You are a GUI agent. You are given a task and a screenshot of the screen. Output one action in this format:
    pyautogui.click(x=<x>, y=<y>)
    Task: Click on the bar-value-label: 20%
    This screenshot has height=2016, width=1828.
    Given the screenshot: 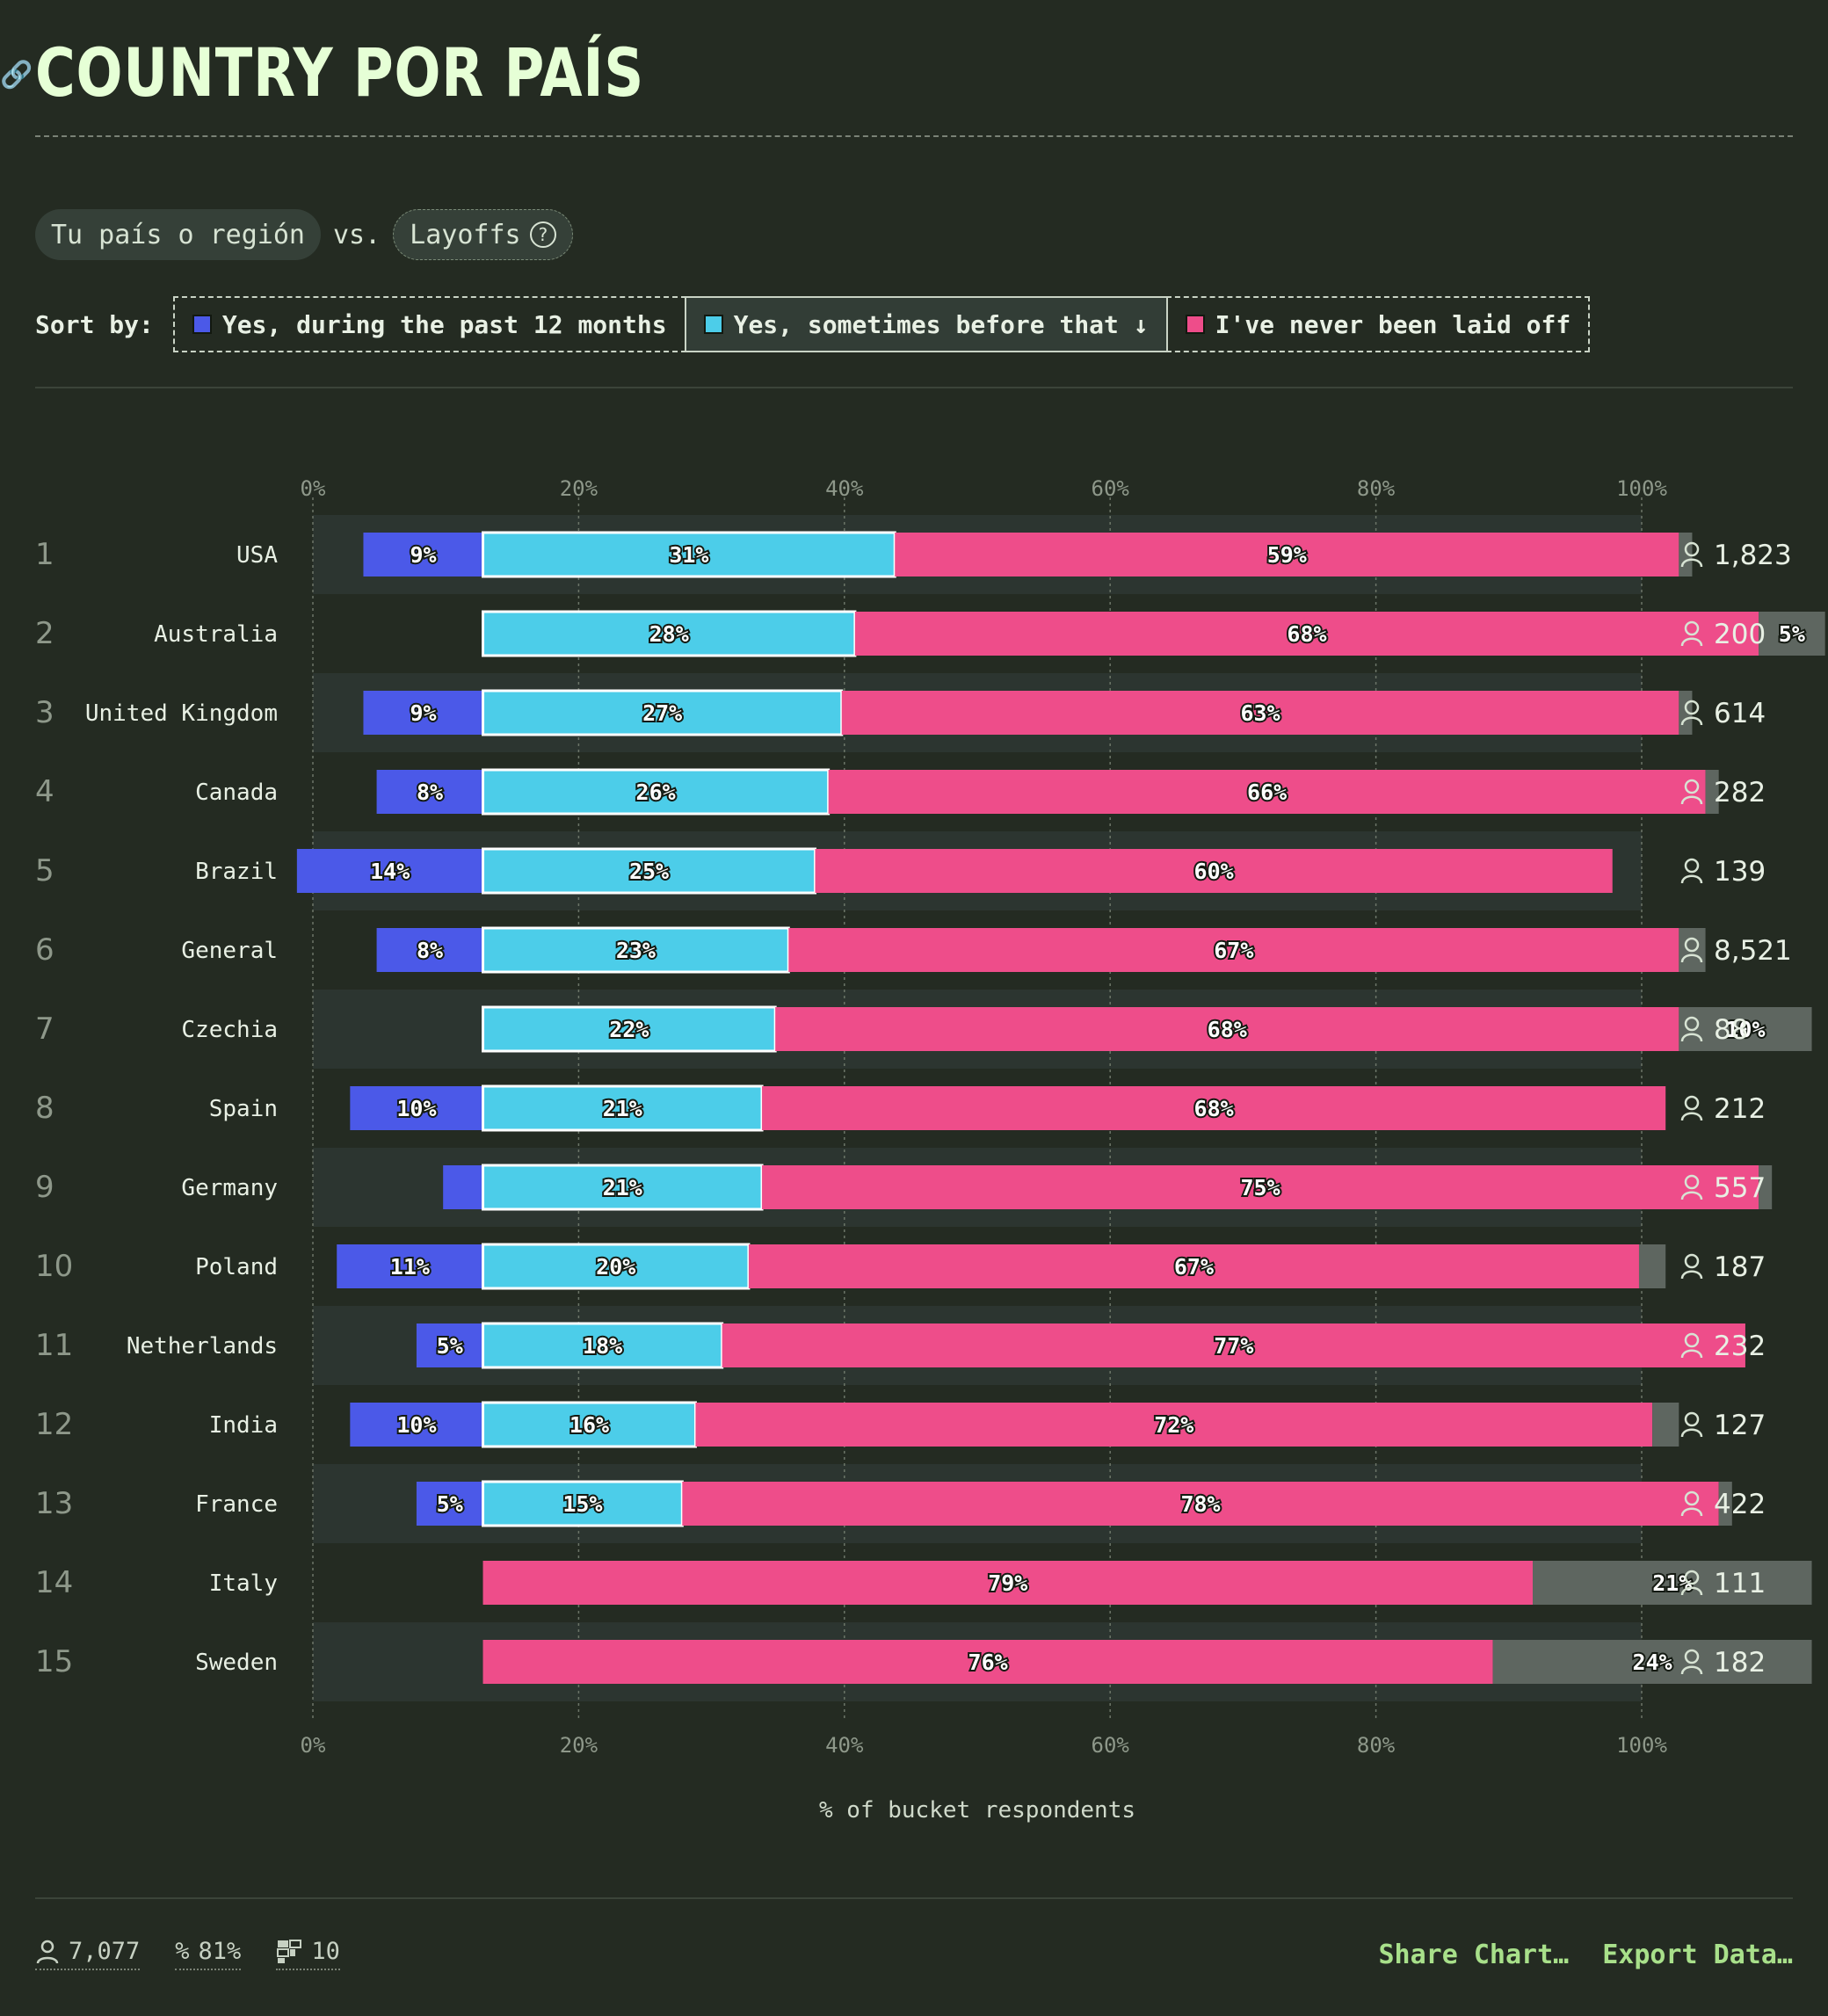 What is the action you would take?
    pyautogui.click(x=615, y=1267)
    